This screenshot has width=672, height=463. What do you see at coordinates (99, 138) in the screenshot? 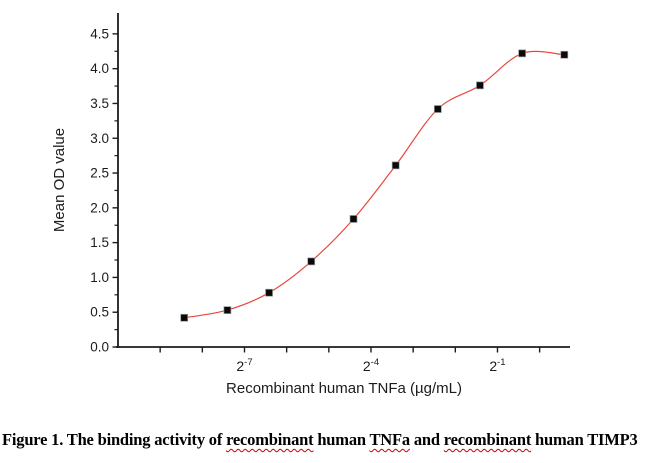
I see `y-tick-label: 3.0` at bounding box center [99, 138].